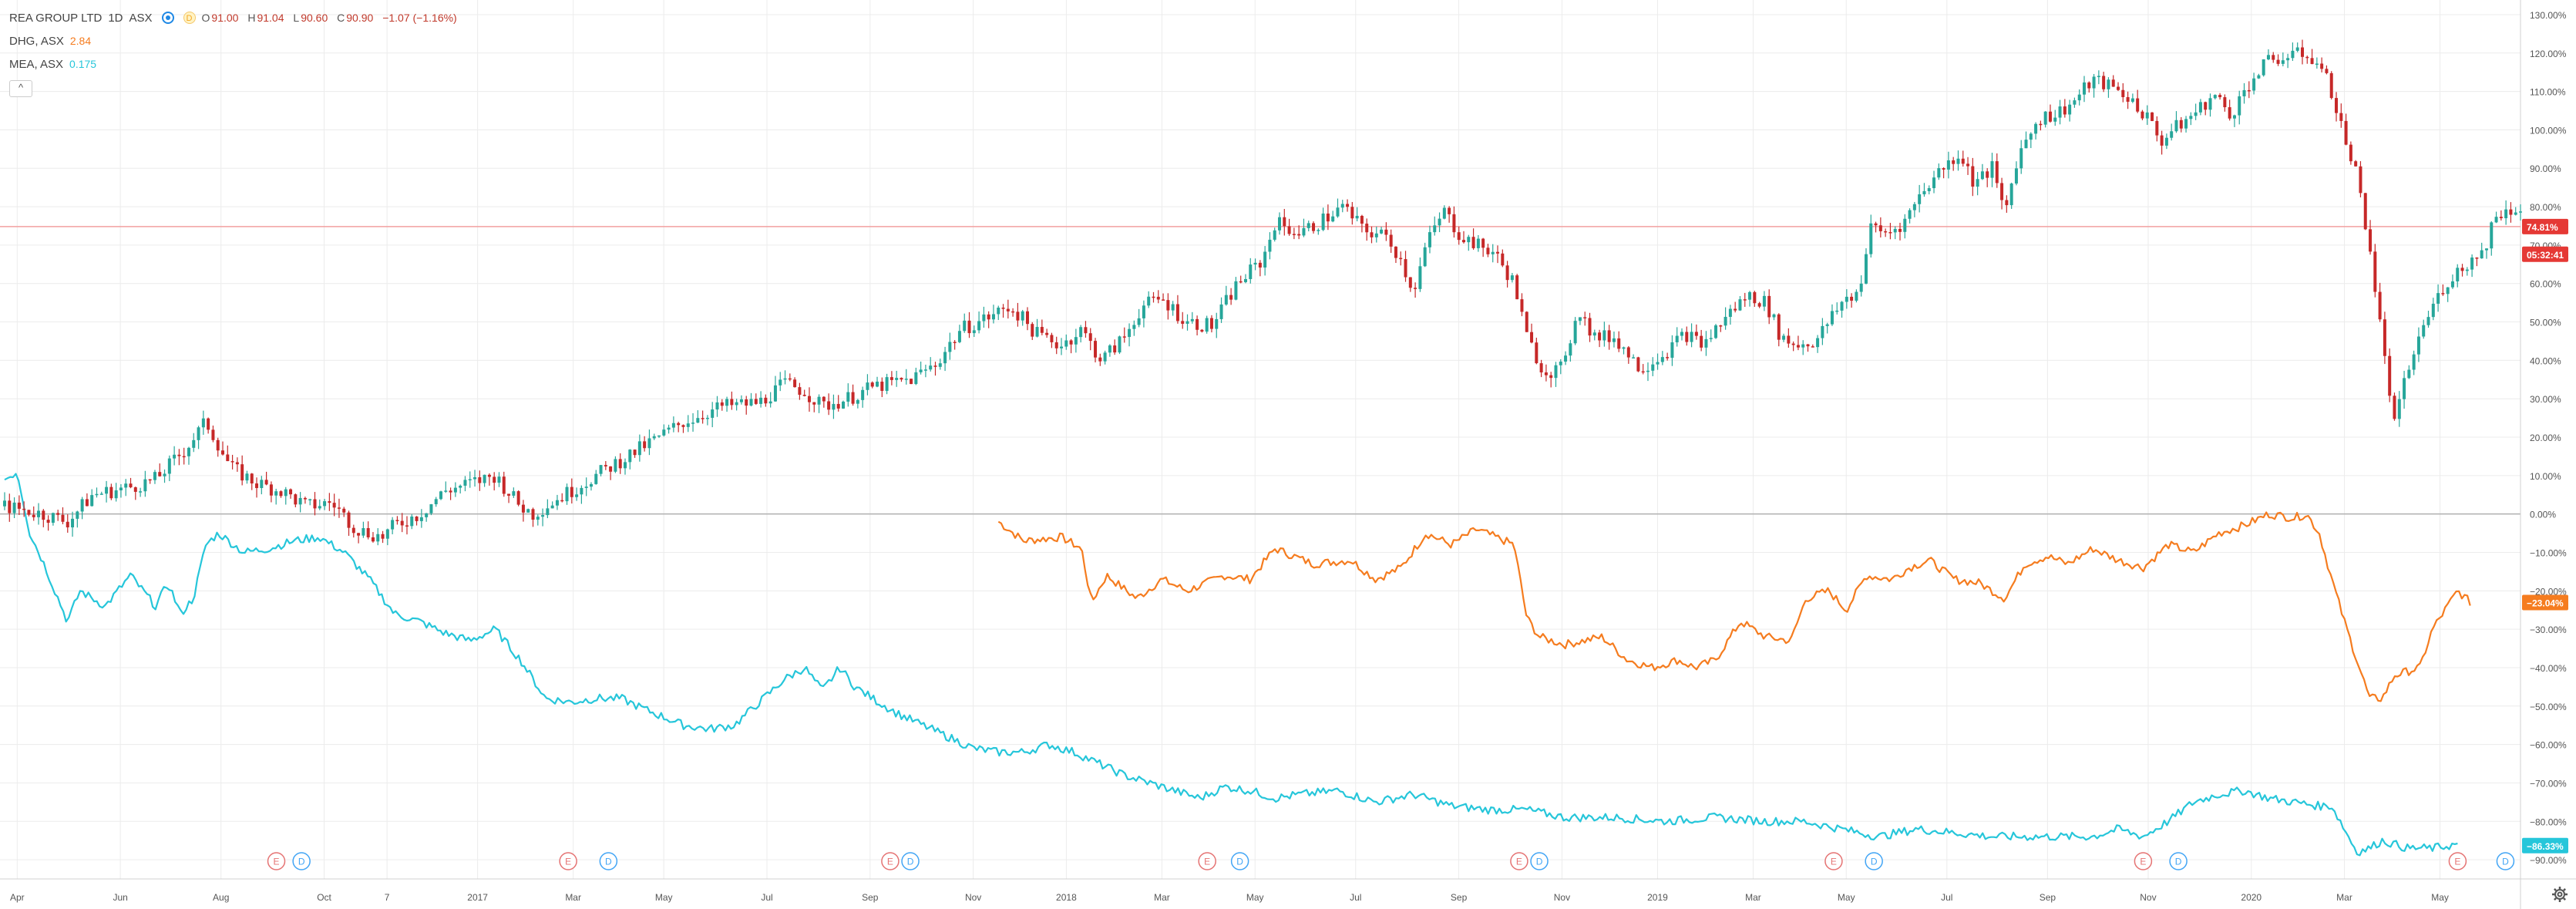 This screenshot has width=2576, height=909. What do you see at coordinates (1255, 897) in the screenshot?
I see `x-tick-label: May` at bounding box center [1255, 897].